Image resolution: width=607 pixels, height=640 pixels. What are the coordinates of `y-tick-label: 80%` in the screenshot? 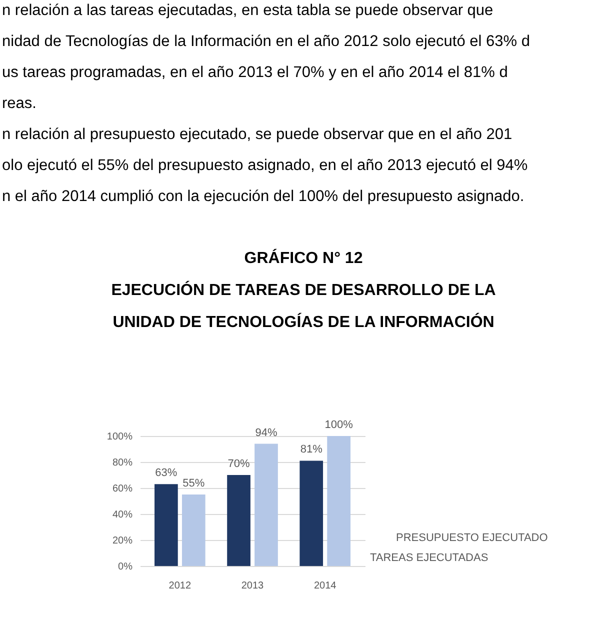 It's located at (122, 463).